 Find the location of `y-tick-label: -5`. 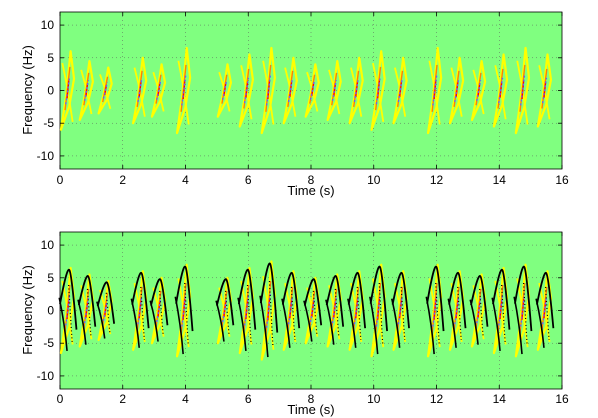

y-tick-label: -5 is located at coordinates (48, 123).